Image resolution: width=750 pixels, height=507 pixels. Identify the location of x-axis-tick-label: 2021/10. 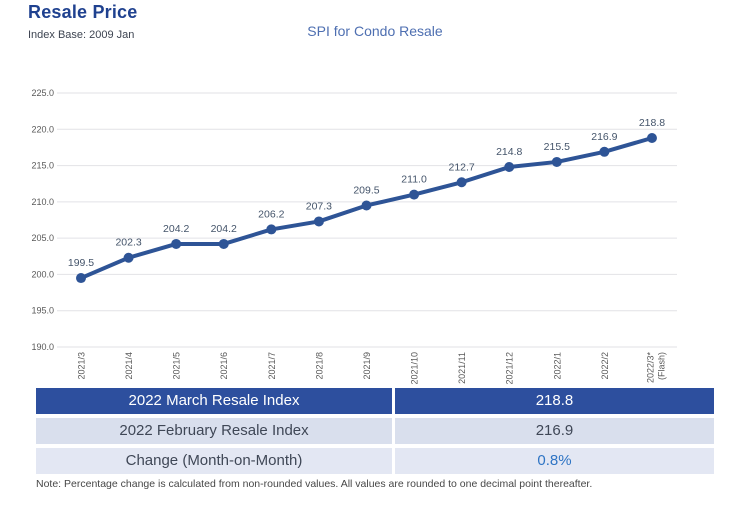
(415, 368).